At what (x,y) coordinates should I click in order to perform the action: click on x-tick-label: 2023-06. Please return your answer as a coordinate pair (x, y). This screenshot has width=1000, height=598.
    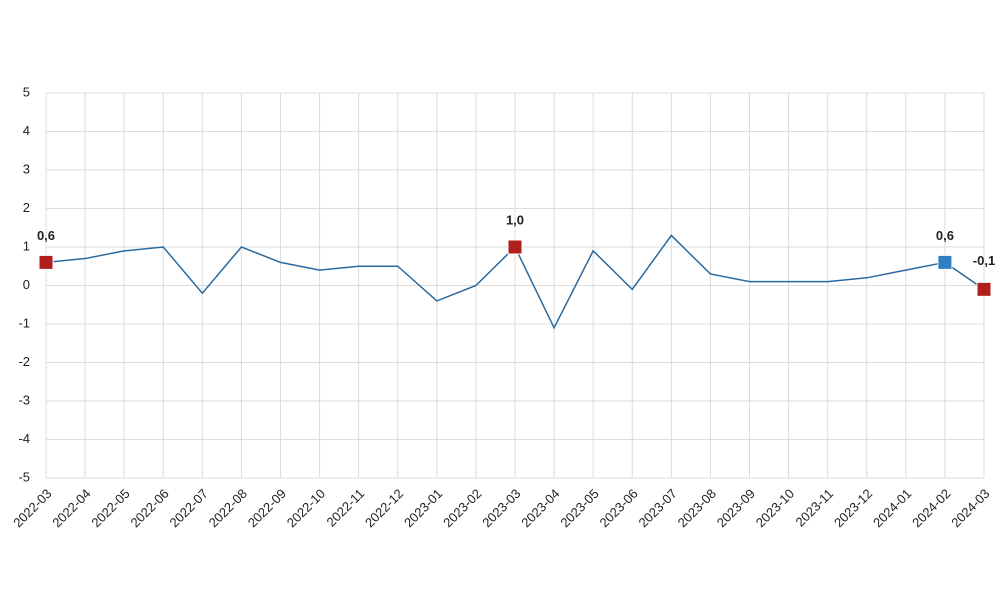
    Looking at the image, I should click on (618, 508).